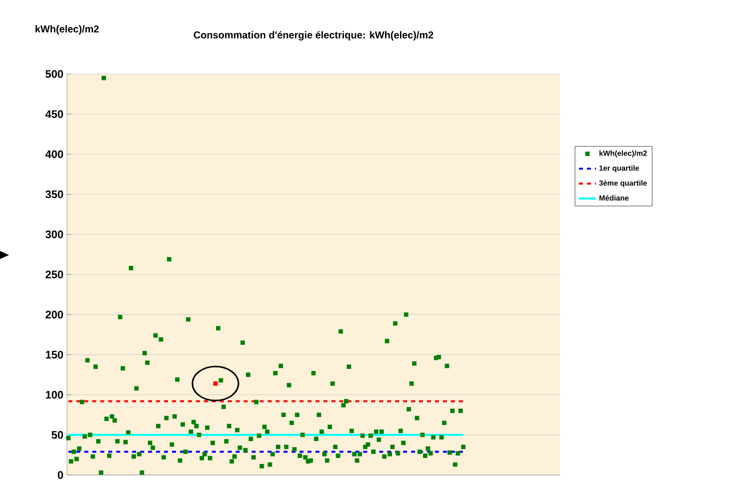  Describe the element at coordinates (54, 194) in the screenshot. I see `y-tick-label: 350` at that location.